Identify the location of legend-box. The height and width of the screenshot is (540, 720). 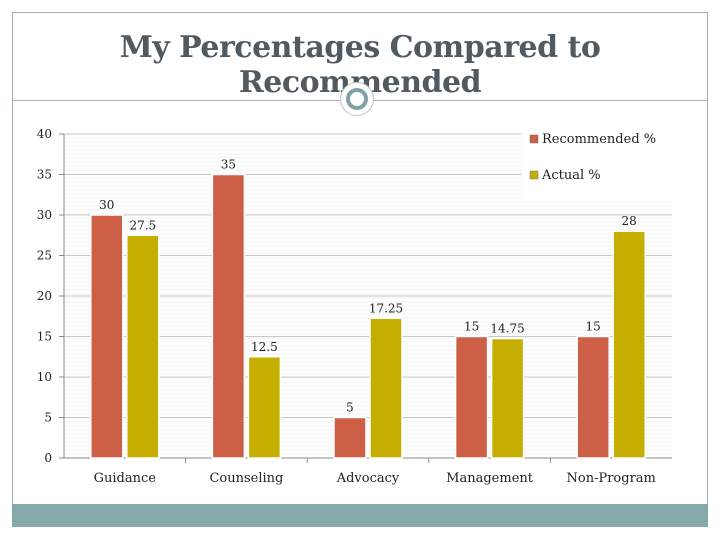
(597, 163).